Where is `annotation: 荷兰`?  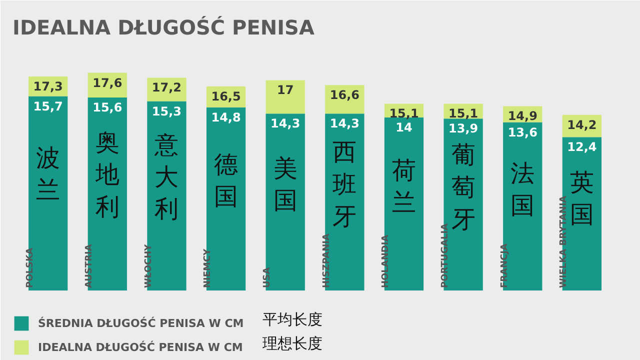
annotation: 荷兰 is located at coordinates (404, 186).